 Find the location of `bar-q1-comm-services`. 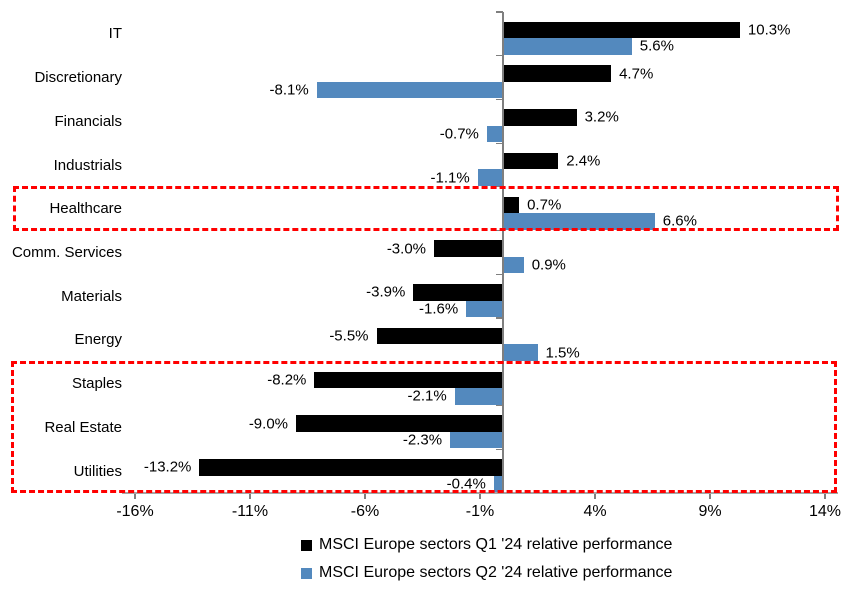

bar-q1-comm-services is located at coordinates (468, 248).